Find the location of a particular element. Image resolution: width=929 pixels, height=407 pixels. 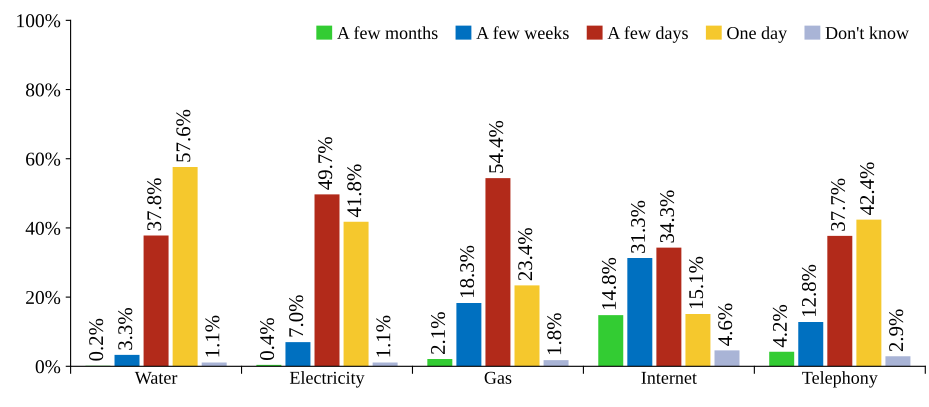

data-label: 2.9% is located at coordinates (896, 330).